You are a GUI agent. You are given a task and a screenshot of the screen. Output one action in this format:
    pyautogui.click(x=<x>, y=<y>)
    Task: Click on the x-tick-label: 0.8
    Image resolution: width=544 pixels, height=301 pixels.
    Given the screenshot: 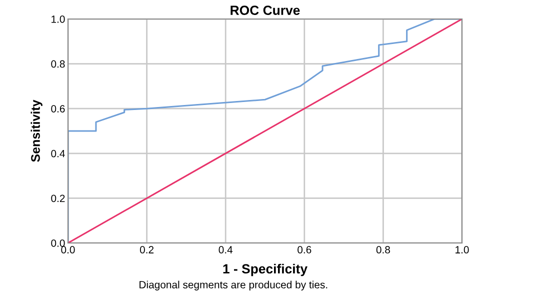 What is the action you would take?
    pyautogui.click(x=383, y=250)
    